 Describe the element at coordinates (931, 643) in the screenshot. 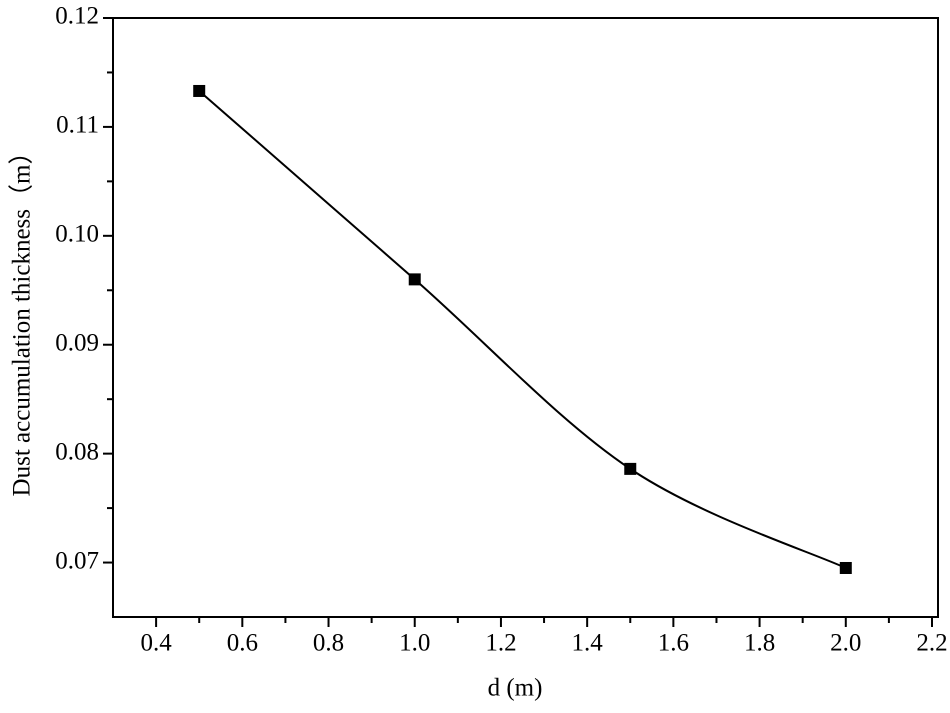

I see `x-tick-label: 2.2` at that location.